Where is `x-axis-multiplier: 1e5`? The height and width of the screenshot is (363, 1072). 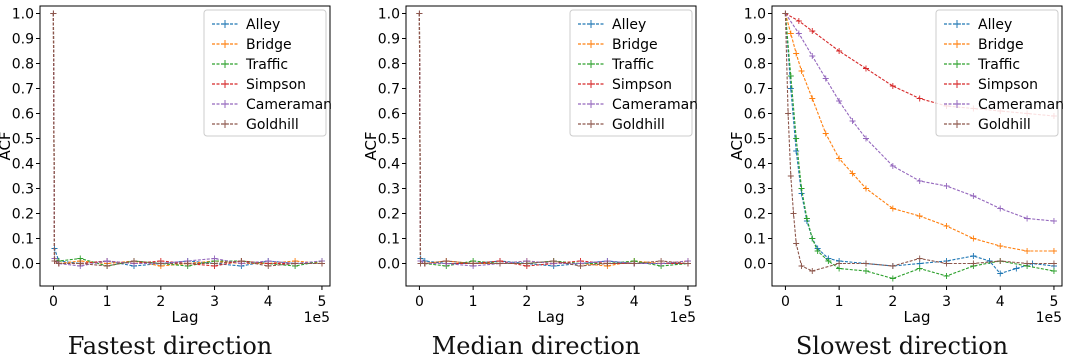
x-axis-multiplier: 1e5 is located at coordinates (317, 318).